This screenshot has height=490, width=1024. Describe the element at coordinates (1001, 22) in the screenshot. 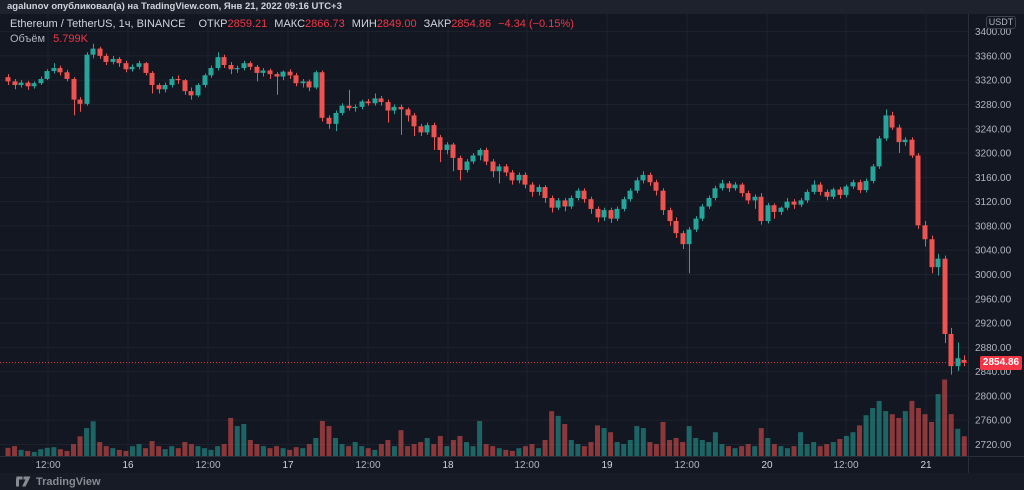

I see `currency-toggle-button: USDT` at that location.